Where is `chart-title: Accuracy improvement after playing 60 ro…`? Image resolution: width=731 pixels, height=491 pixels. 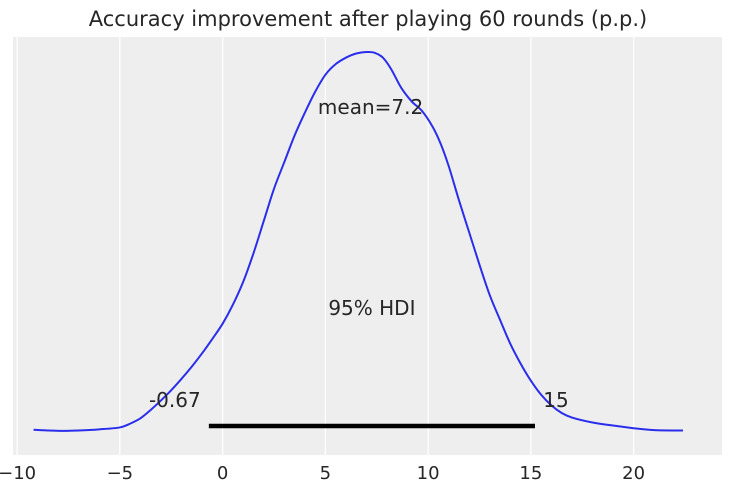 chart-title: Accuracy improvement after playing 60 ro… is located at coordinates (368, 19).